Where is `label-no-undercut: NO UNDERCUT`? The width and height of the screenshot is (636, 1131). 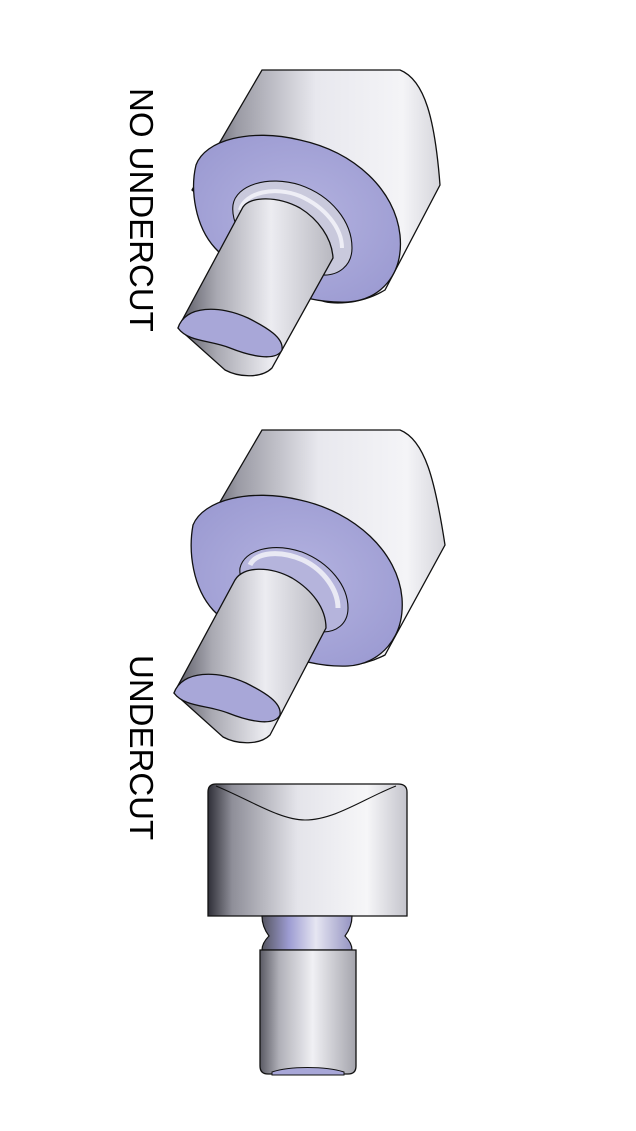
label-no-undercut: NO UNDERCUT is located at coordinates (141, 210).